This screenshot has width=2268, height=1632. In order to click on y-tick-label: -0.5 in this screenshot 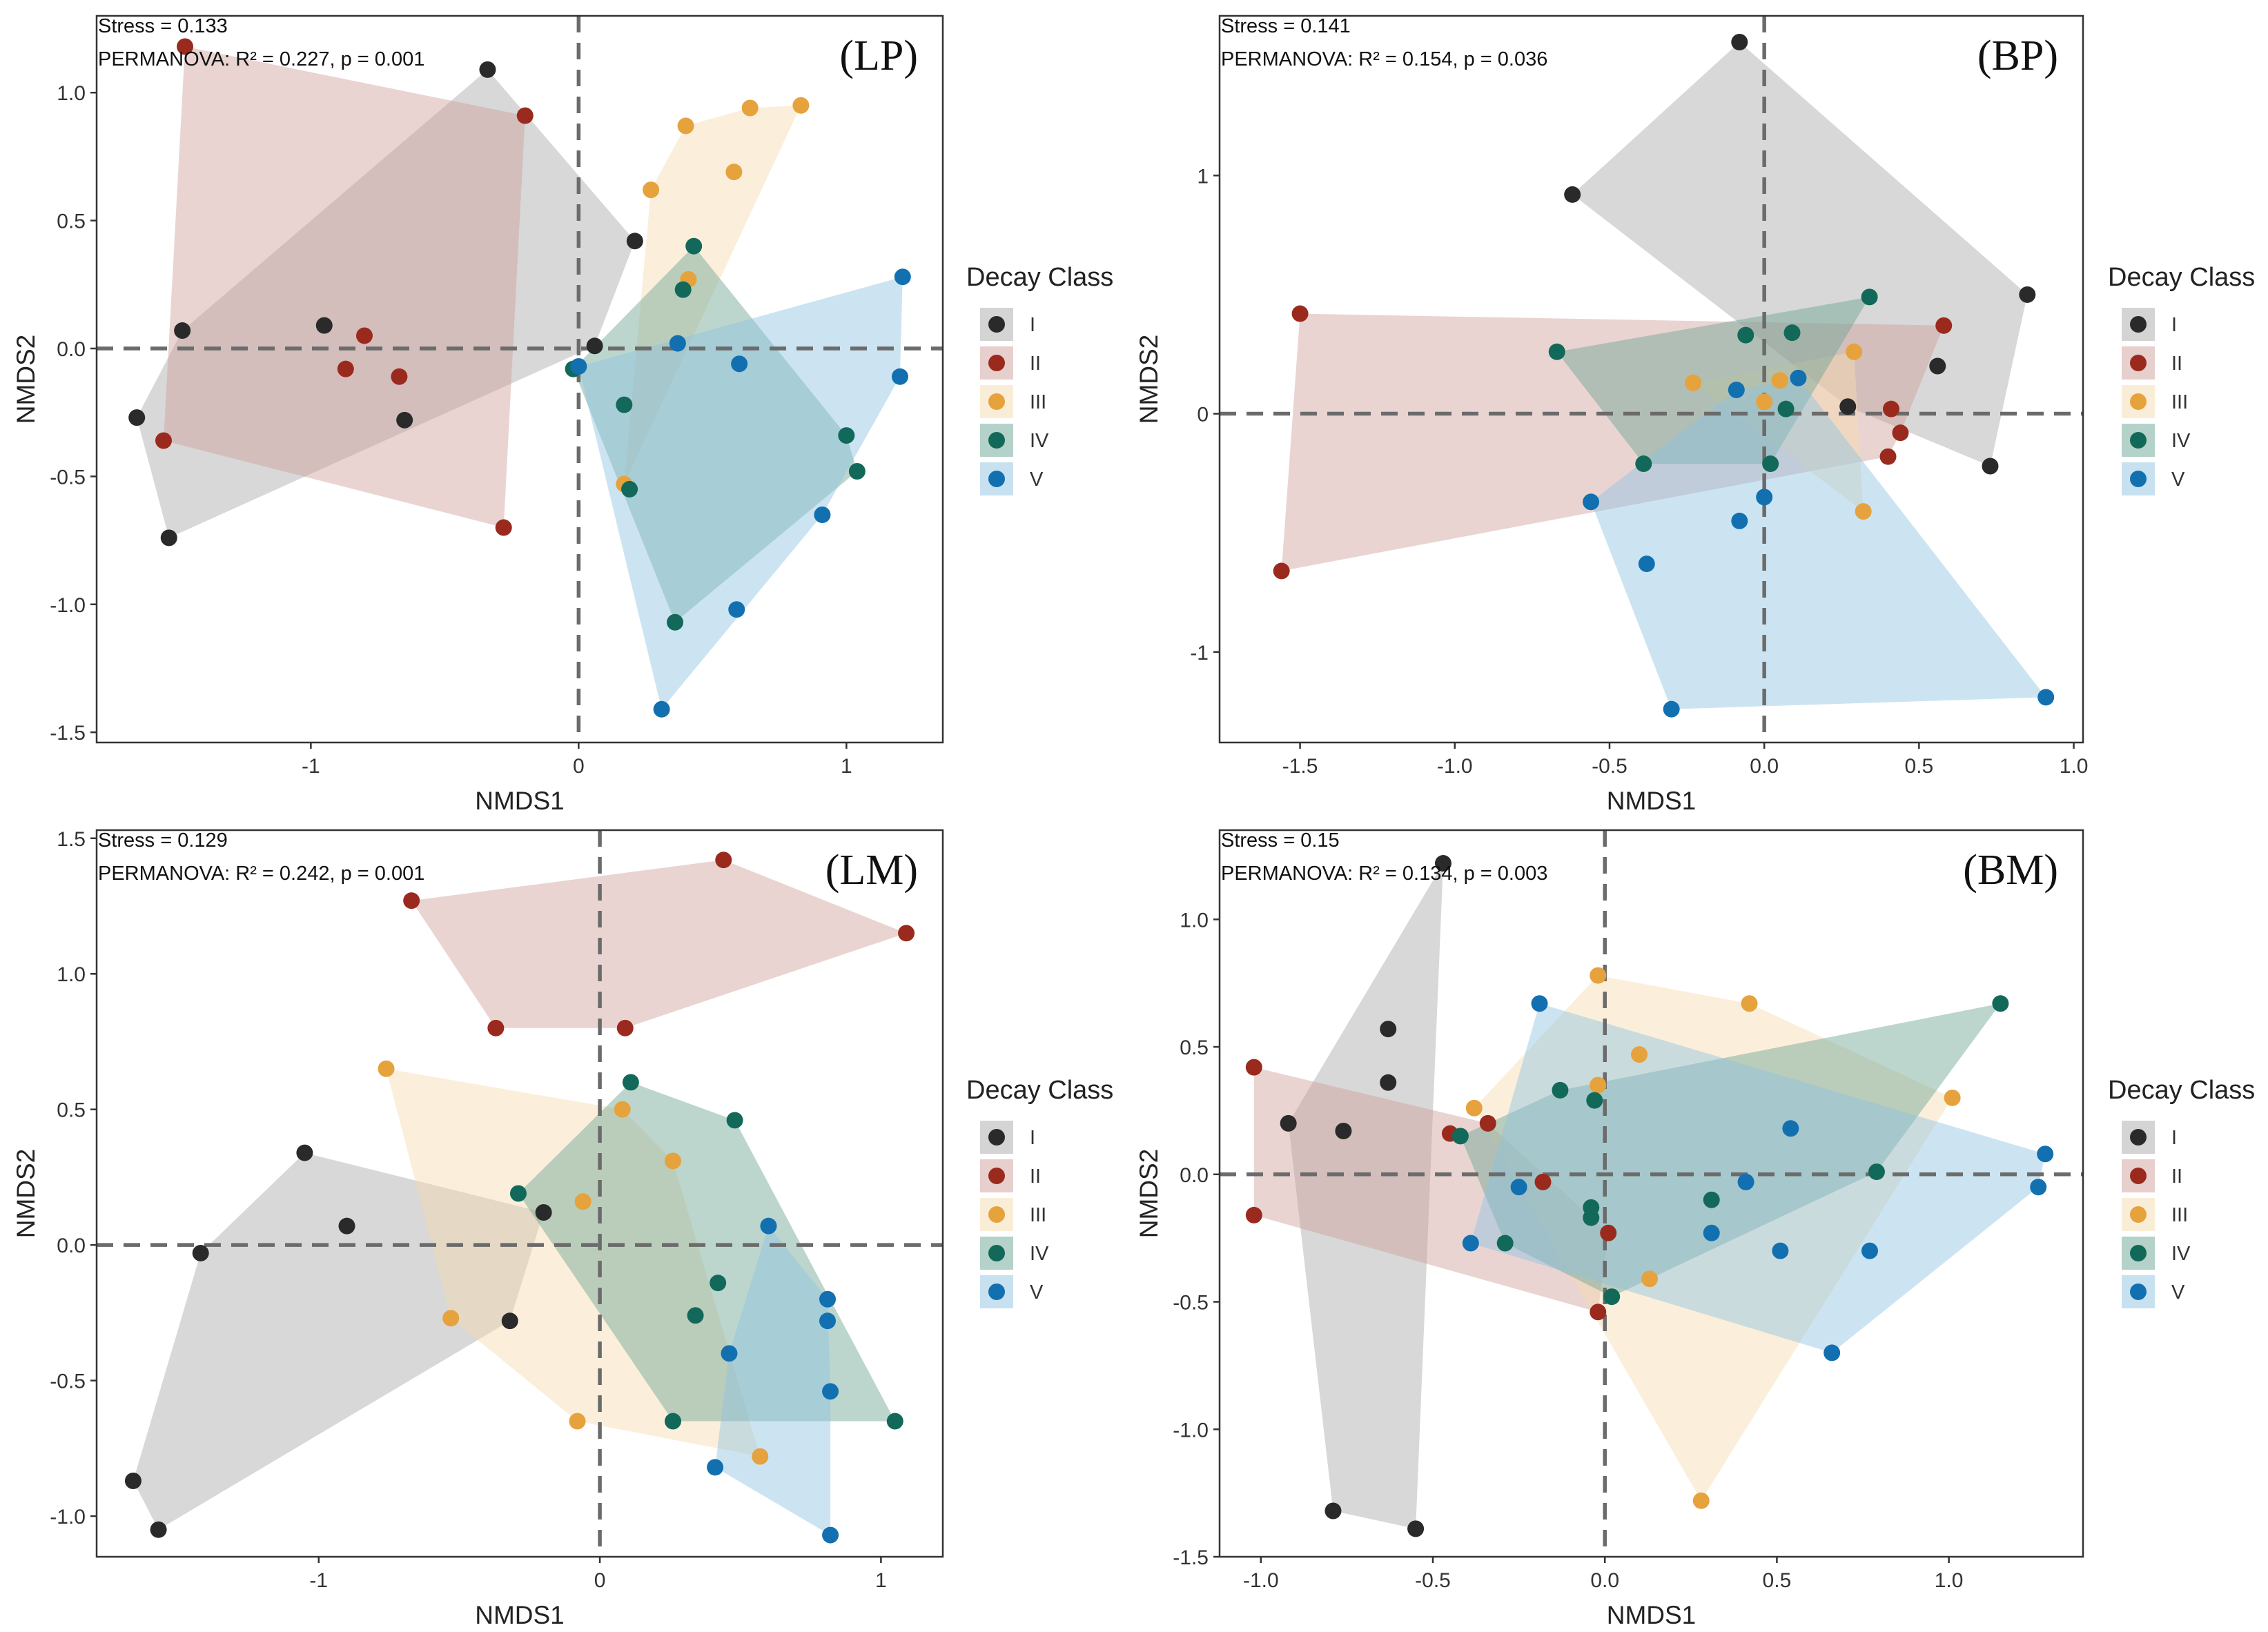, I will do `click(68, 477)`.